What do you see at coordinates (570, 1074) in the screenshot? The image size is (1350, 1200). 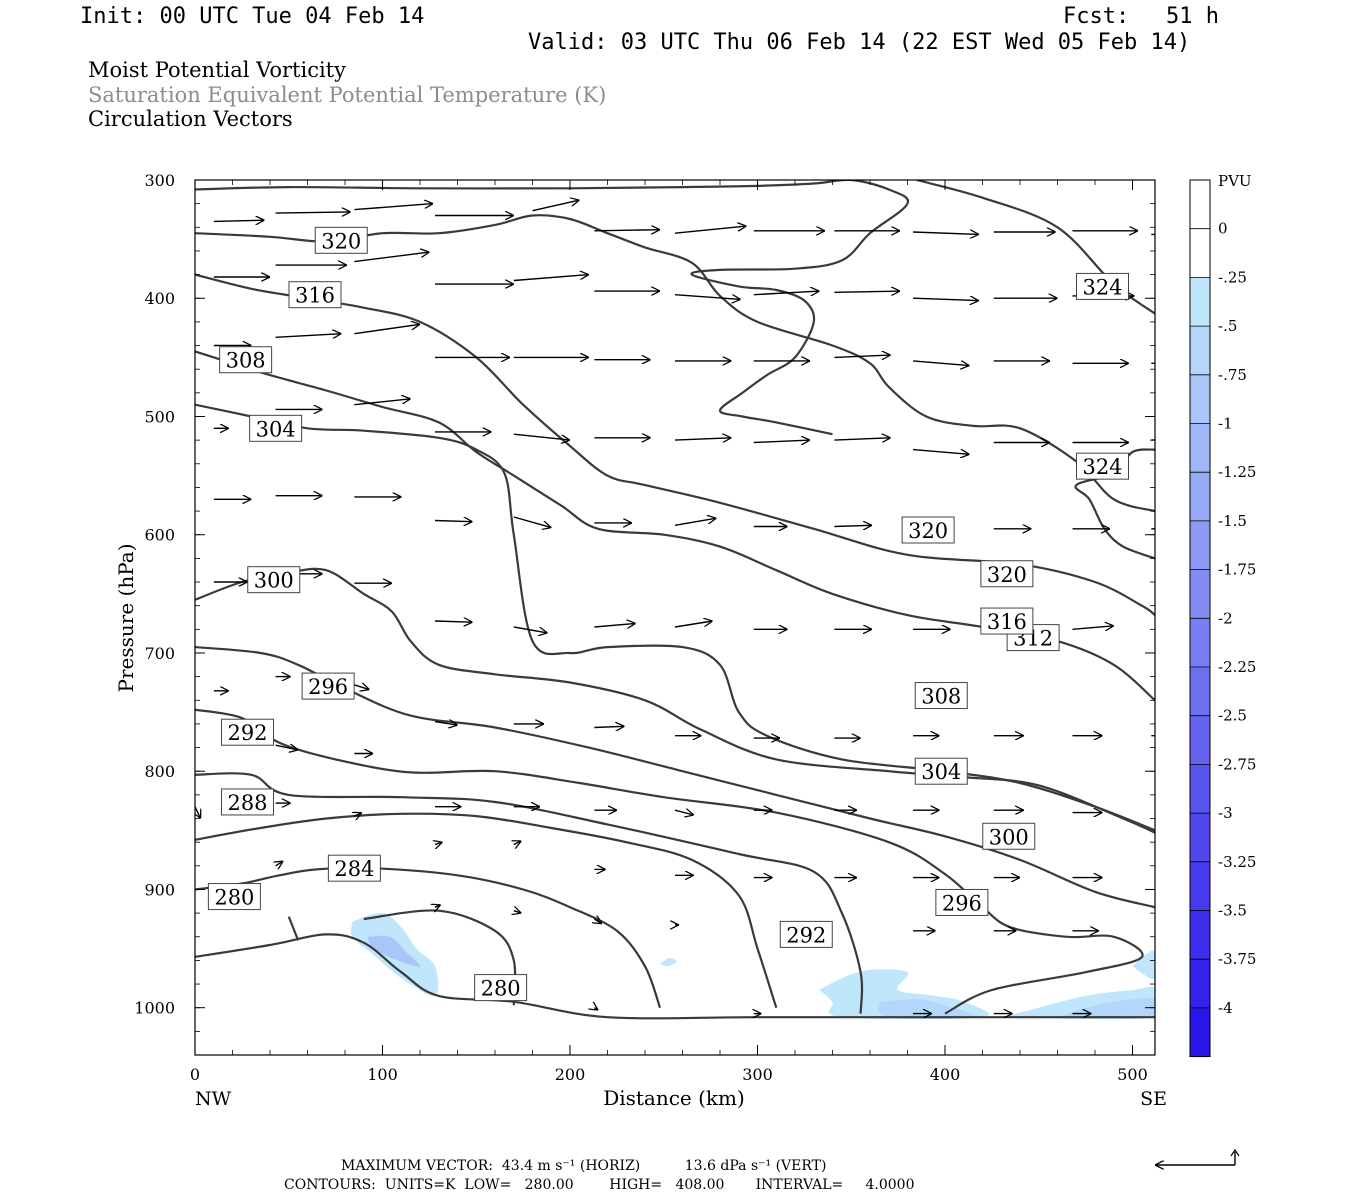 I see `x-tick-label: 200` at bounding box center [570, 1074].